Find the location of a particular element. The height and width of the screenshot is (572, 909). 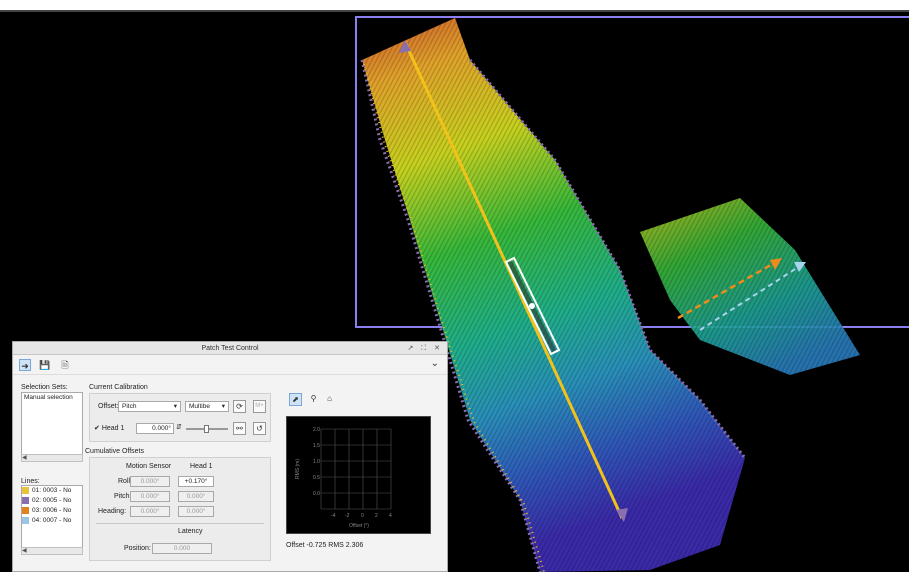

chevron-down-icon: ⌄ is located at coordinates (434, 363).